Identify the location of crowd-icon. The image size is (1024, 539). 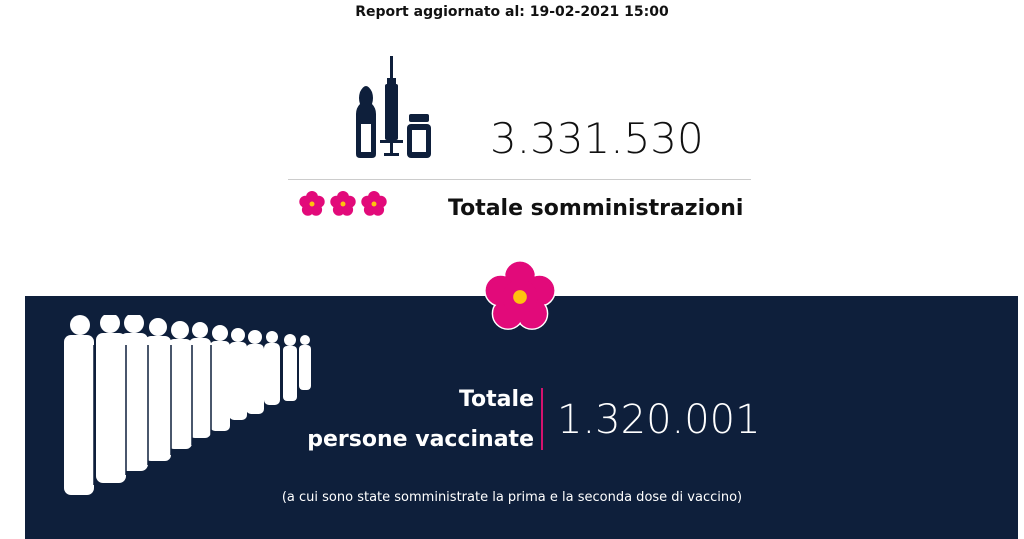
(187, 405).